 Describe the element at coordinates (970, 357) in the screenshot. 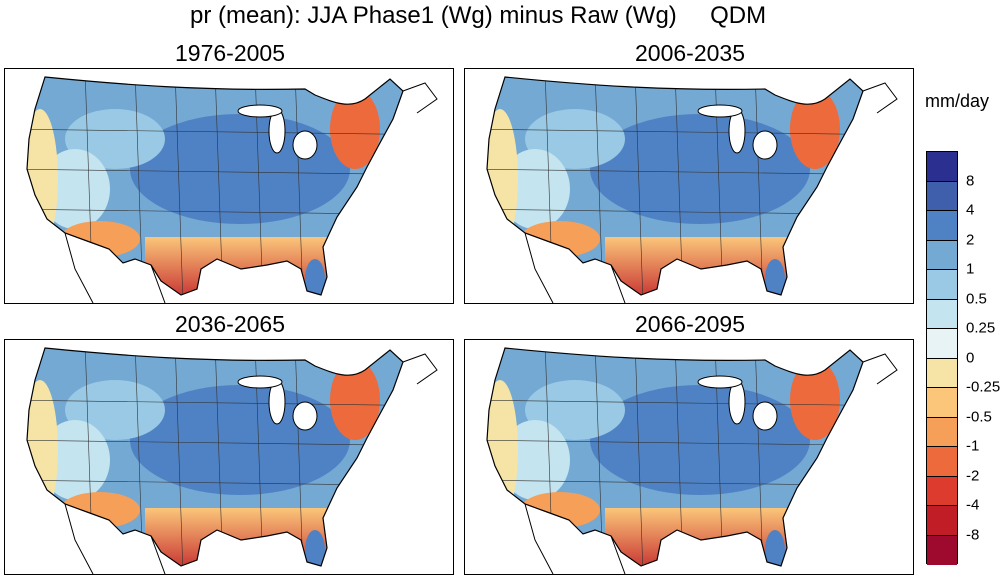

I see `colorbar-tick-label: 0` at that location.